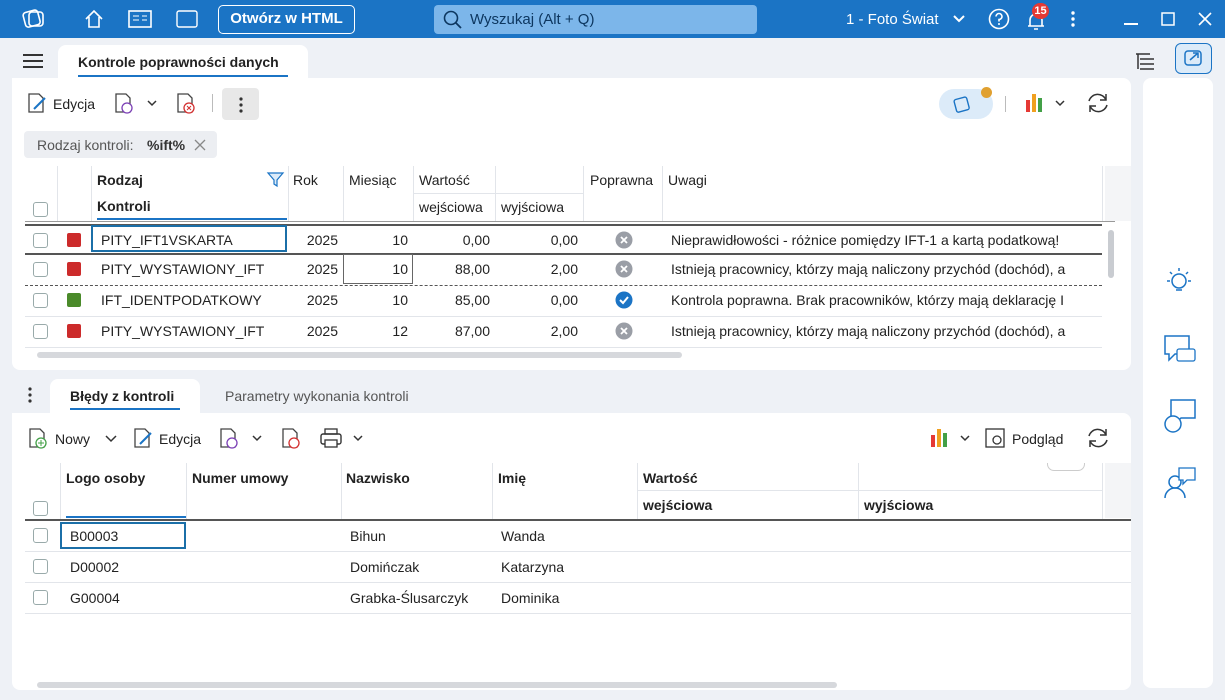  I want to click on consultant-icon, so click(1180, 483).